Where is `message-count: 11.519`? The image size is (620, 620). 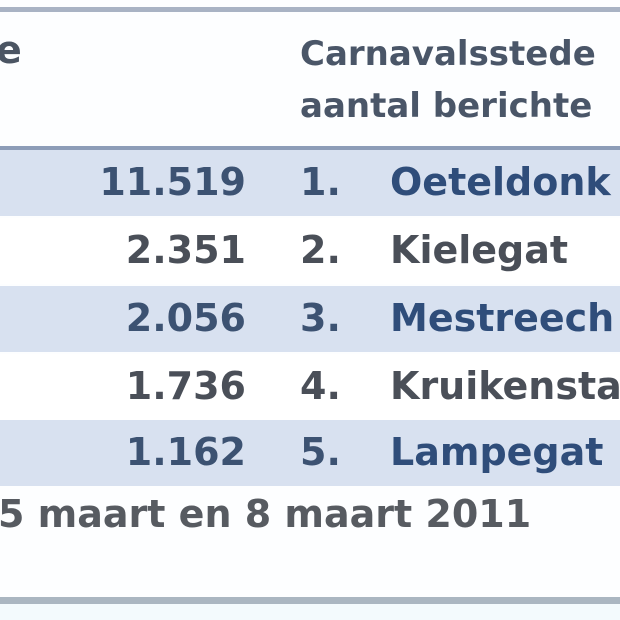
message-count: 11.519 is located at coordinates (172, 182).